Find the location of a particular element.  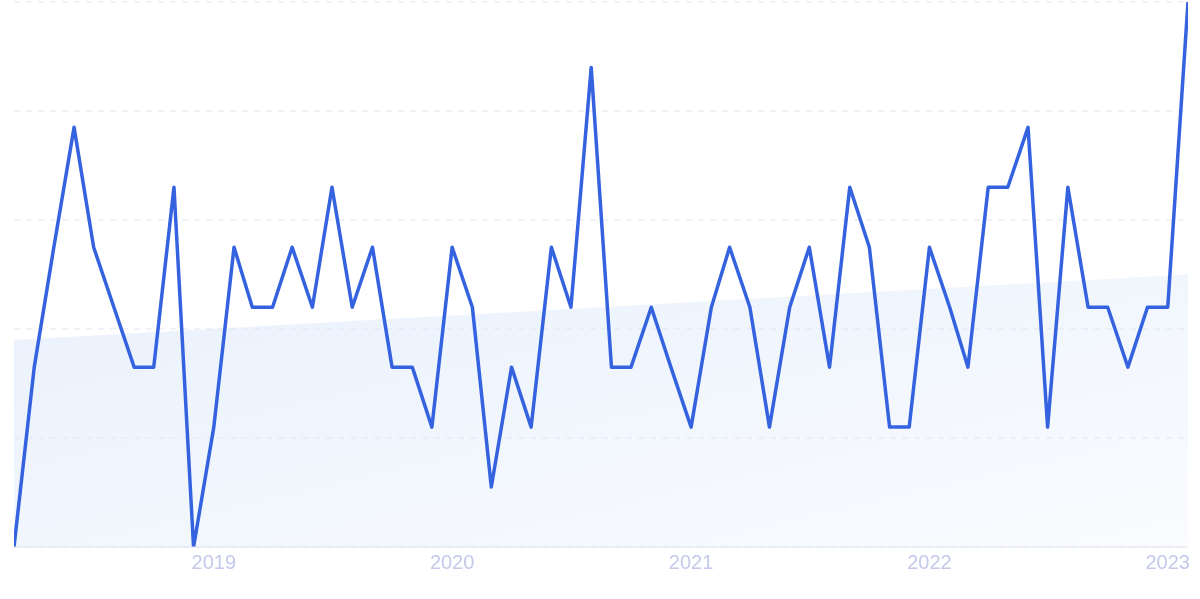

x-tick-label: 2023 is located at coordinates (1168, 562).